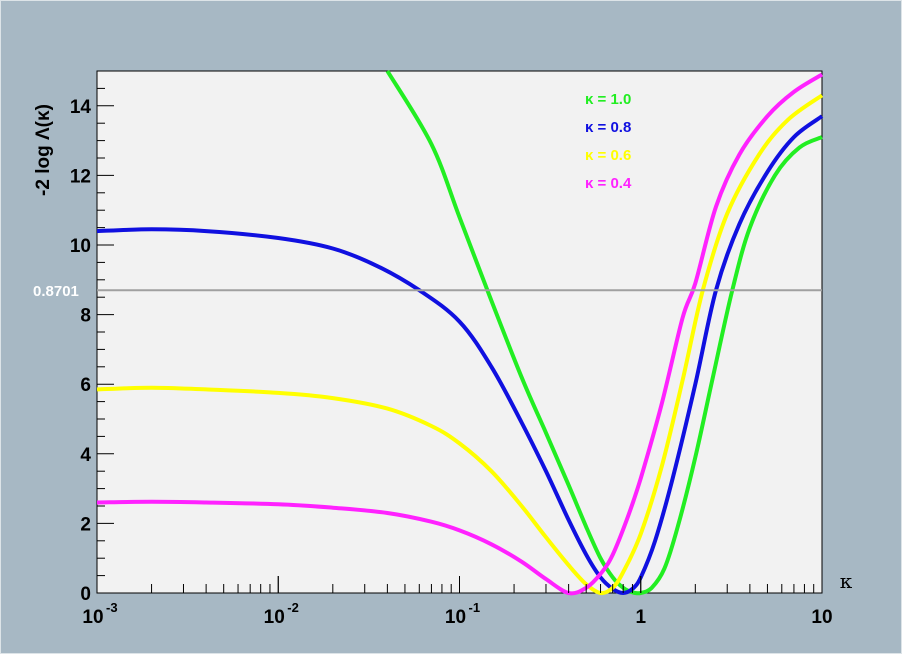 This screenshot has height=654, width=902. Describe the element at coordinates (427, 291) in the screenshot. I see `reference-line-layer: 0.8701` at that location.